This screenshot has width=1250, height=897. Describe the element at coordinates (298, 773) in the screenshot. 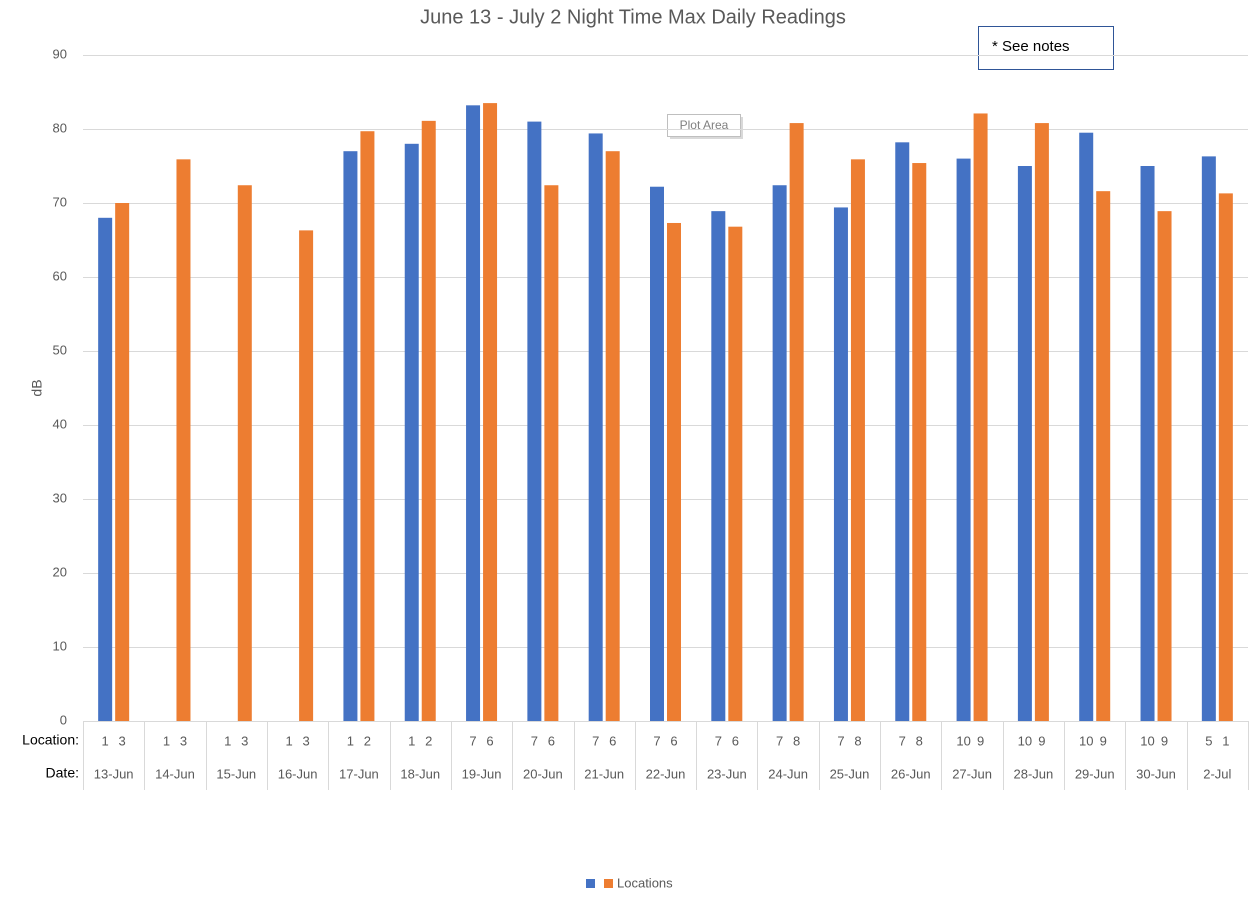

I see `x-tick-label: 16-Jun` at that location.